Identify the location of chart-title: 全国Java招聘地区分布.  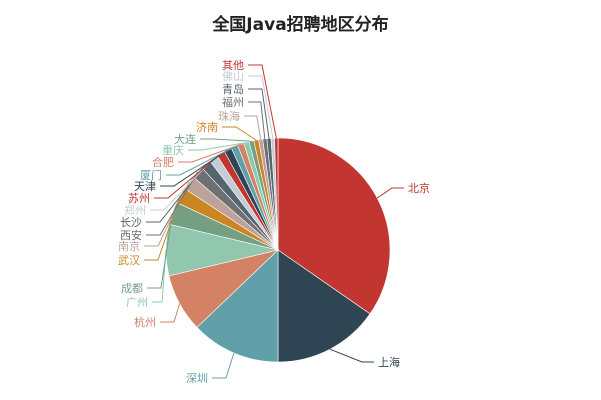
(300, 25).